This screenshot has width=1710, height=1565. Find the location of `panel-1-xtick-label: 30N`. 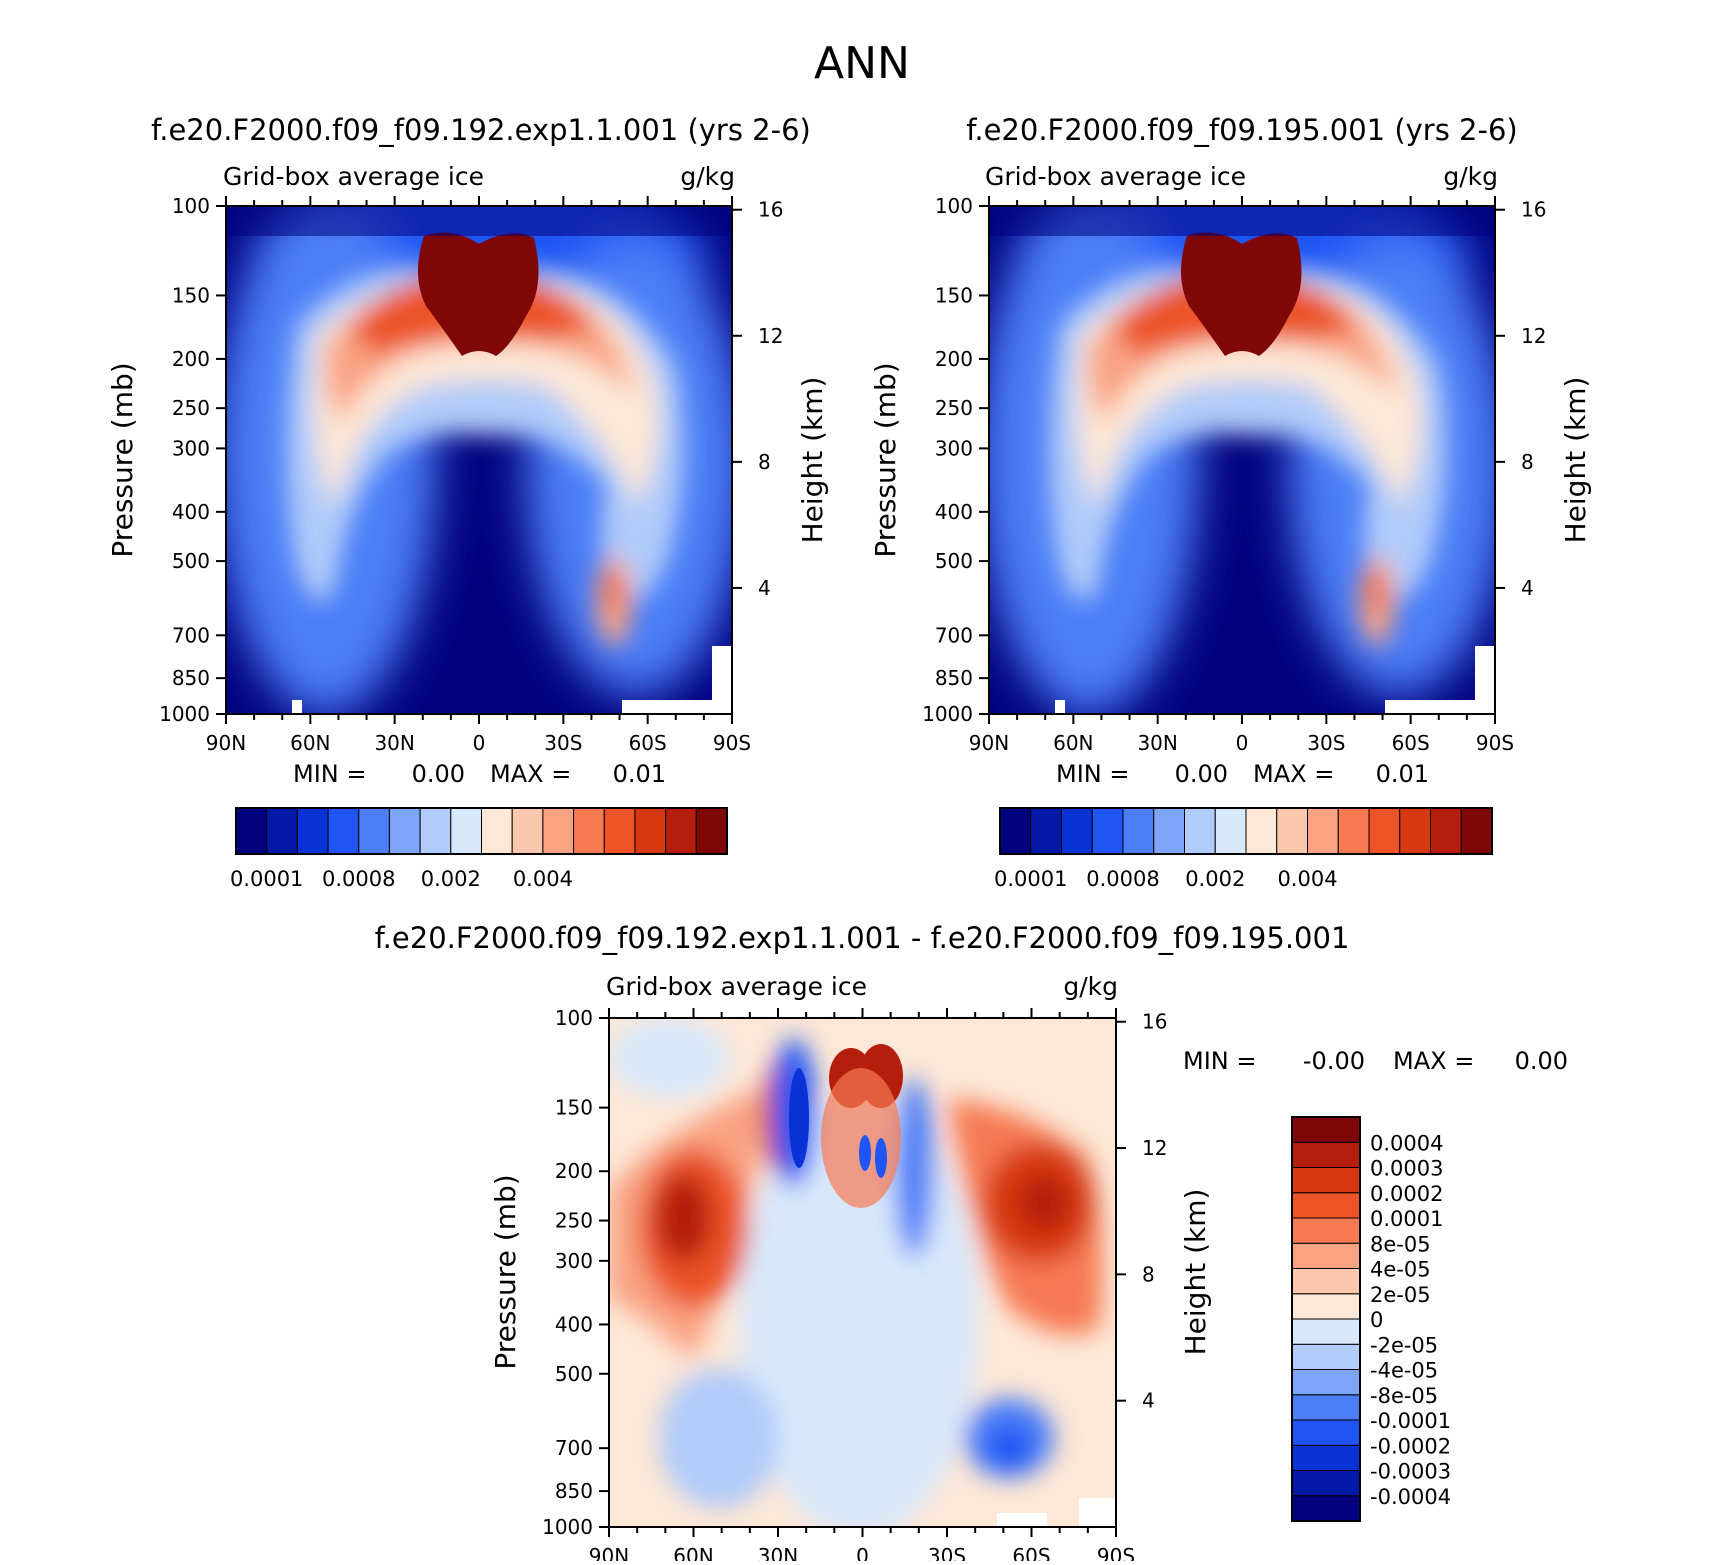

panel-1-xtick-label: 30N is located at coordinates (394, 743).